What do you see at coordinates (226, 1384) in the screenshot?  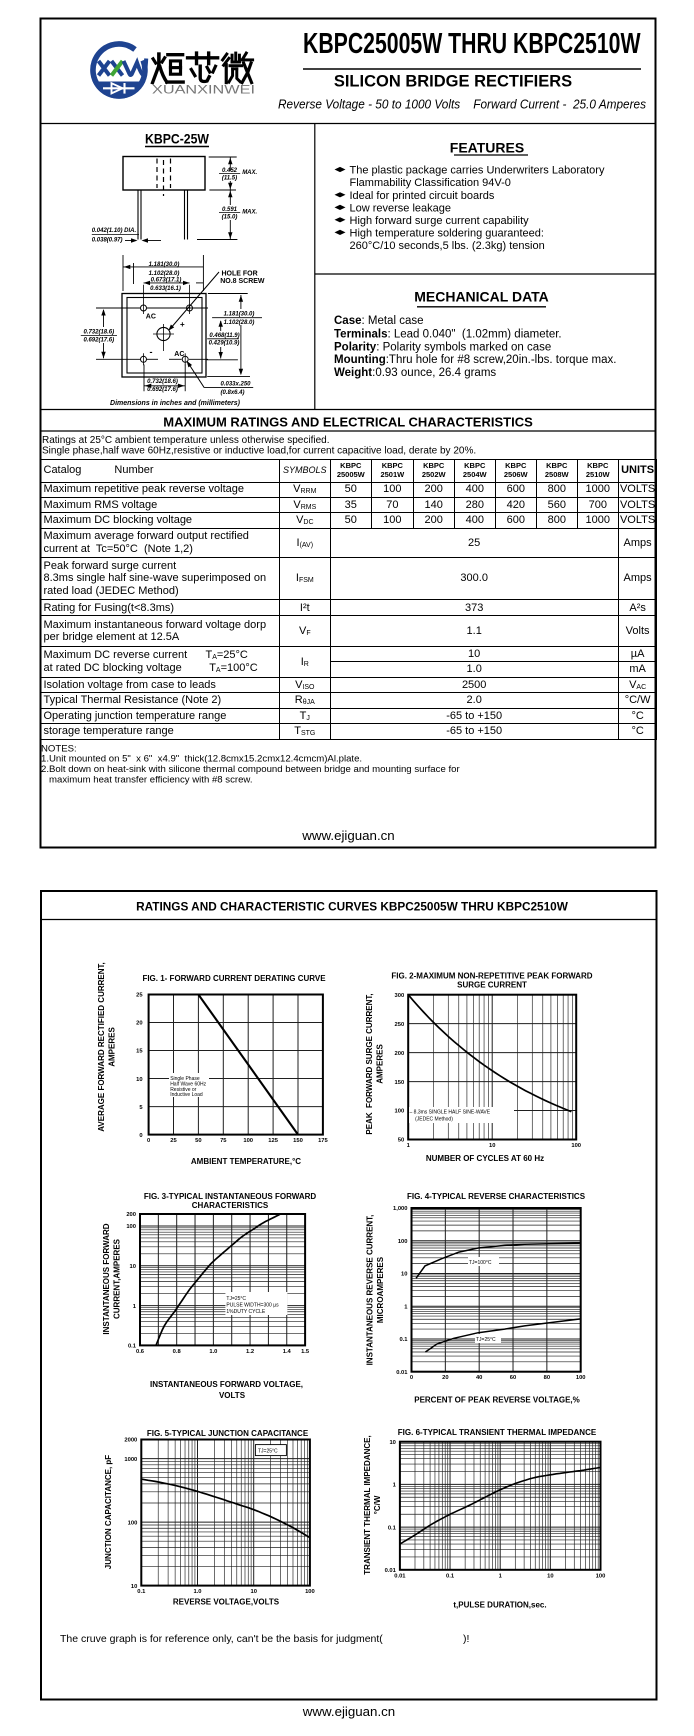 I see `svg-text: INSTANTANEOUS FORWARD VOLTAGE,` at bounding box center [226, 1384].